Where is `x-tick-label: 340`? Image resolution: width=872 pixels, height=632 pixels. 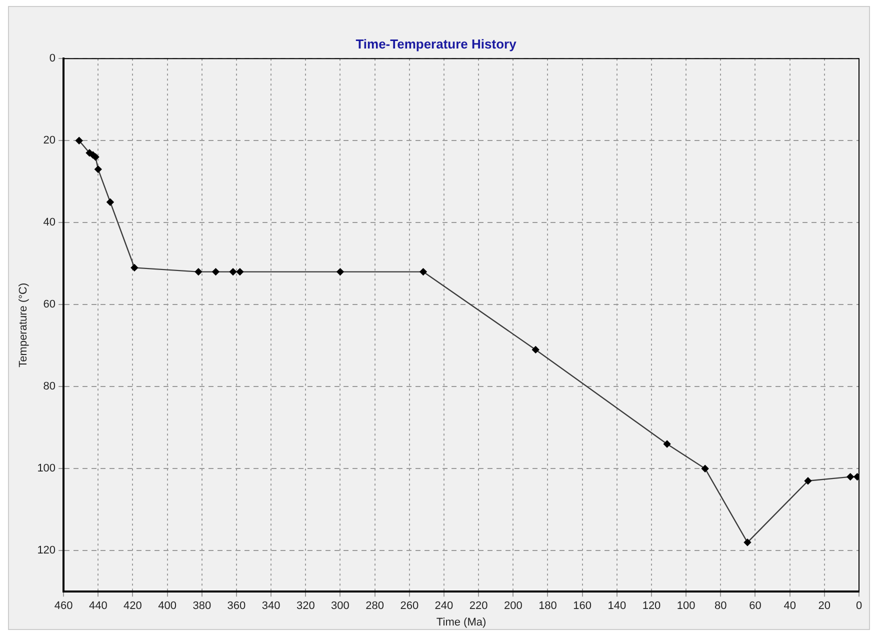 x-tick-label: 340 is located at coordinates (271, 606).